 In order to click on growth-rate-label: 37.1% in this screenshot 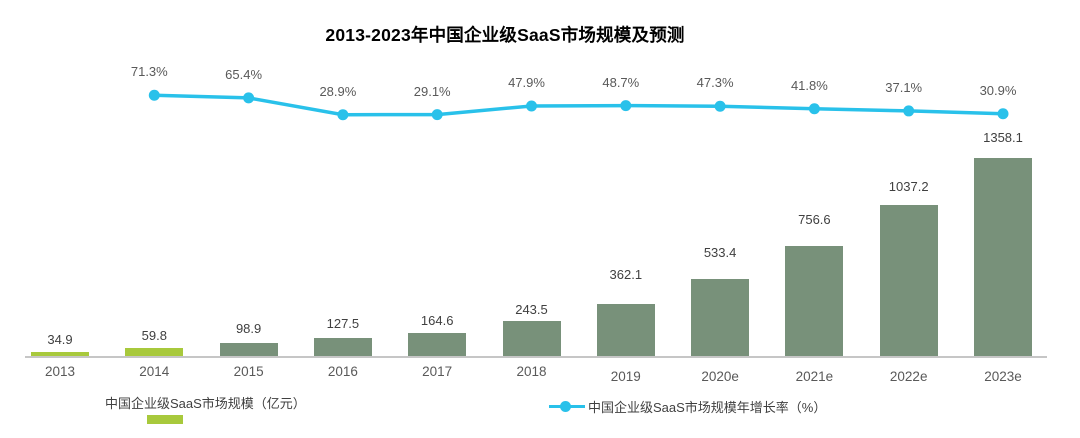, I will do `click(904, 87)`.